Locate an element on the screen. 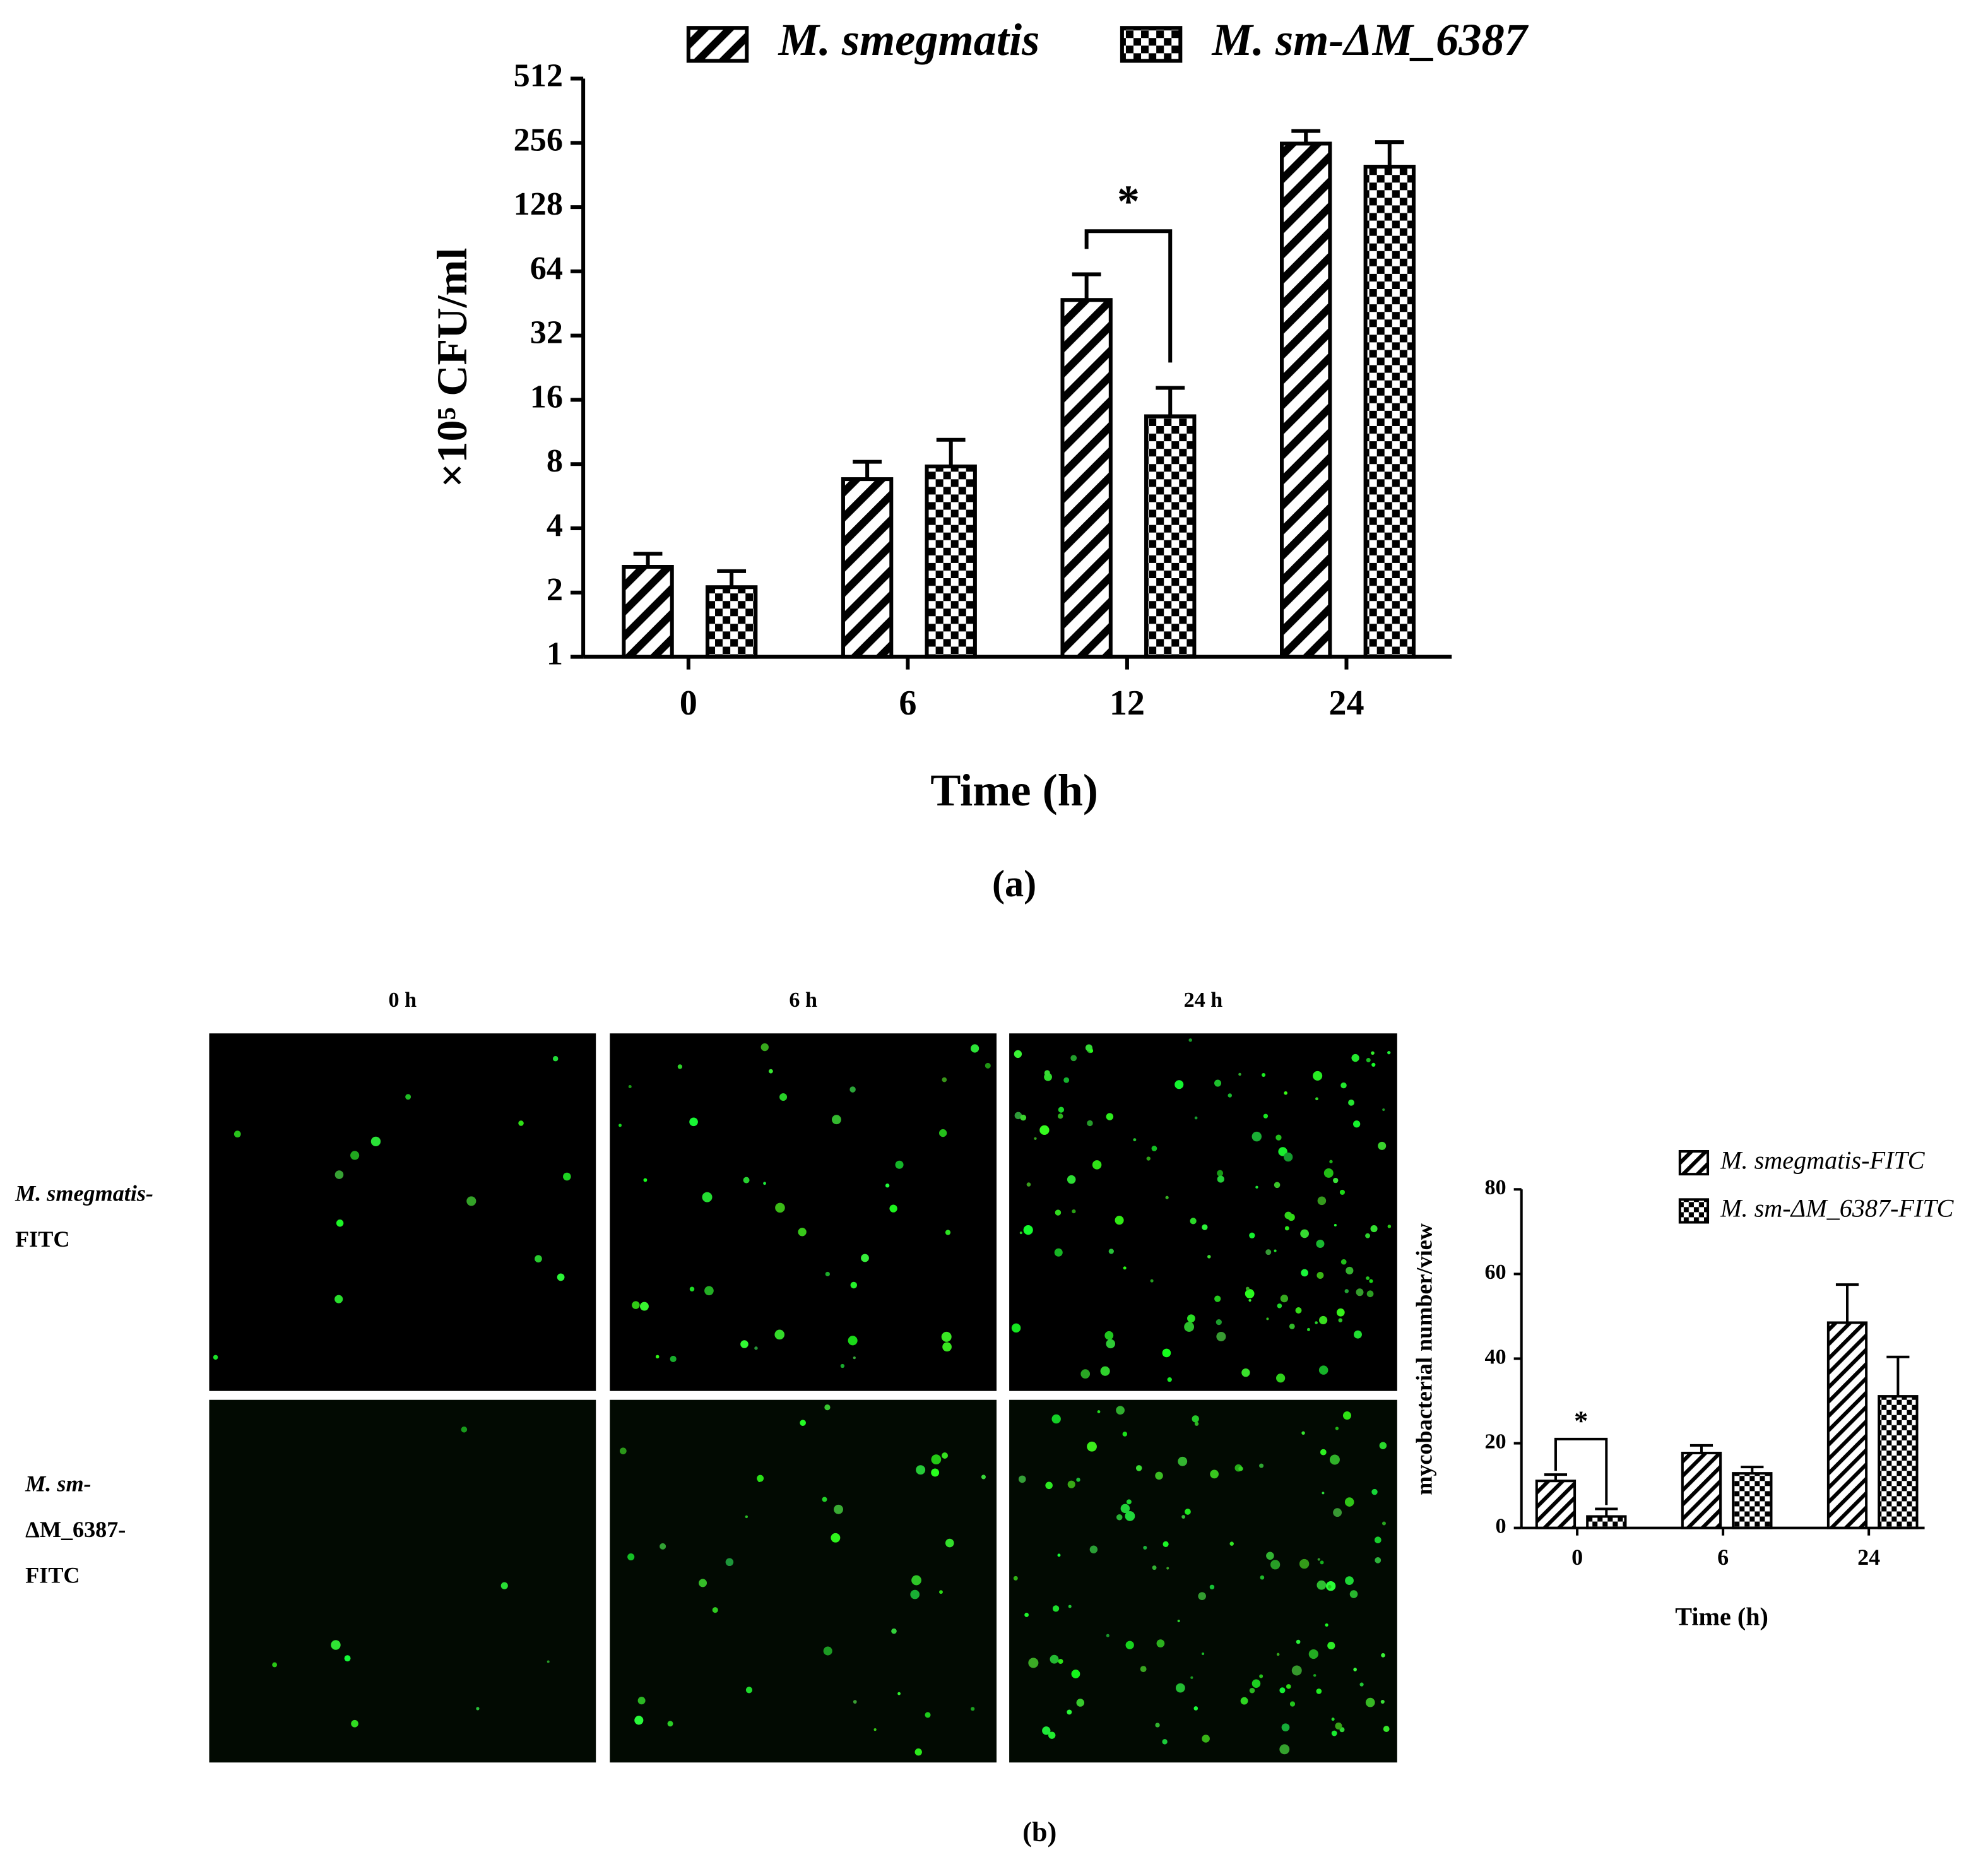  legend-label: M. sm-ΔM_6387-FITC is located at coordinates (1837, 1209).